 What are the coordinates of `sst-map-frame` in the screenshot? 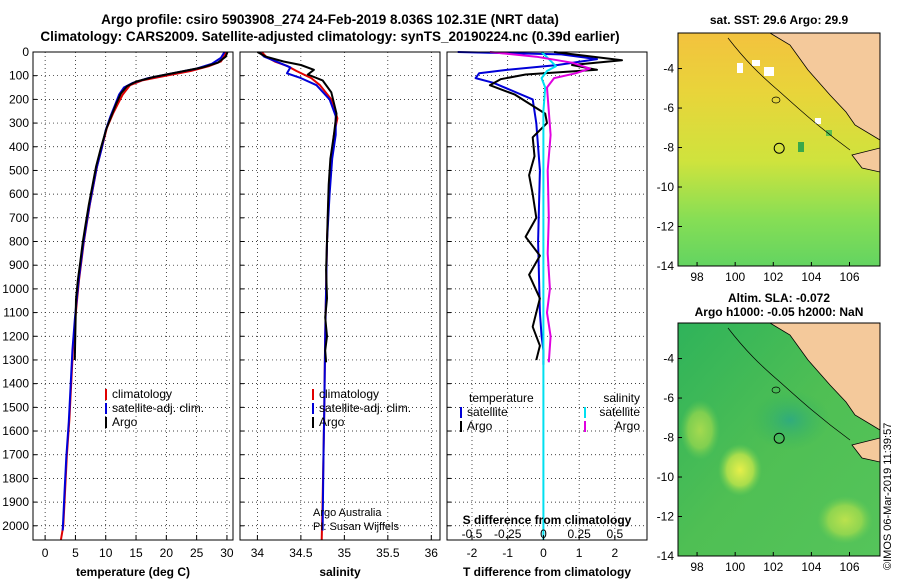 It's located at (779, 149).